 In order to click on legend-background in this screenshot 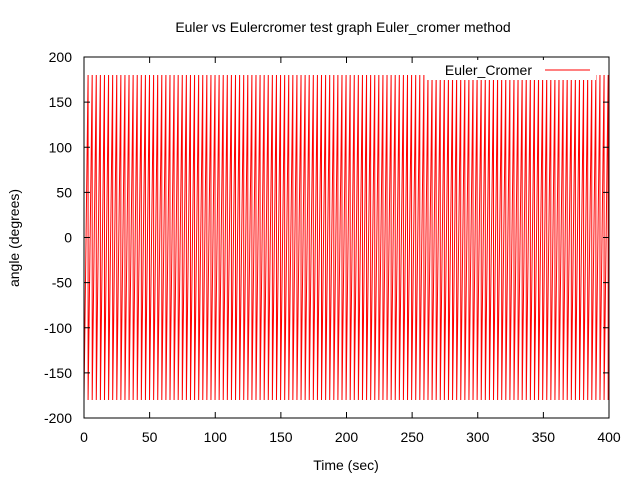, I will do `click(511, 70)`.